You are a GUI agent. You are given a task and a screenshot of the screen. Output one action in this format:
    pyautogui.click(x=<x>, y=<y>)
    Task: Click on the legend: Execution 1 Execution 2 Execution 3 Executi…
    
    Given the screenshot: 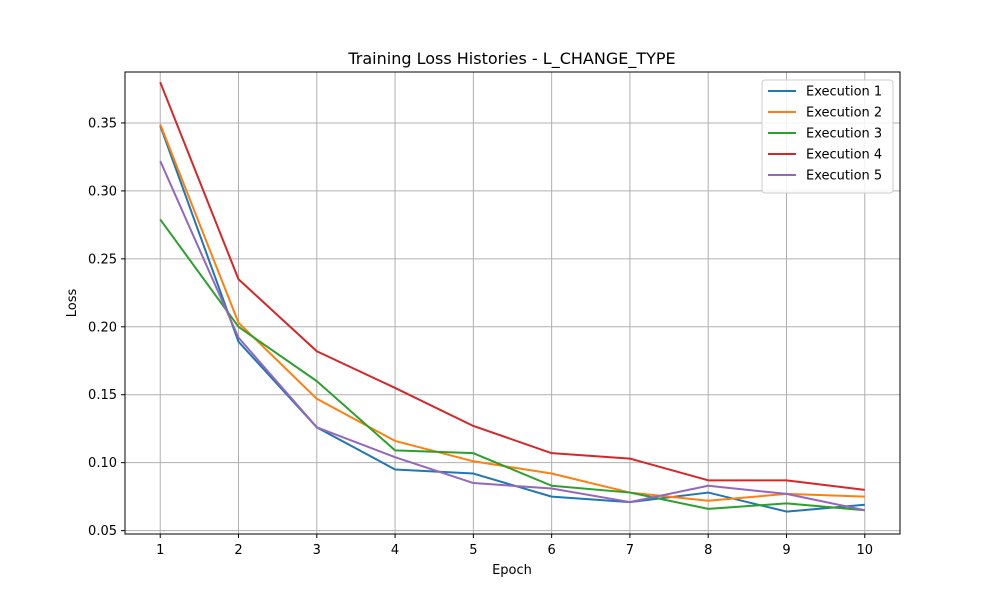 What is the action you would take?
    pyautogui.click(x=827, y=136)
    